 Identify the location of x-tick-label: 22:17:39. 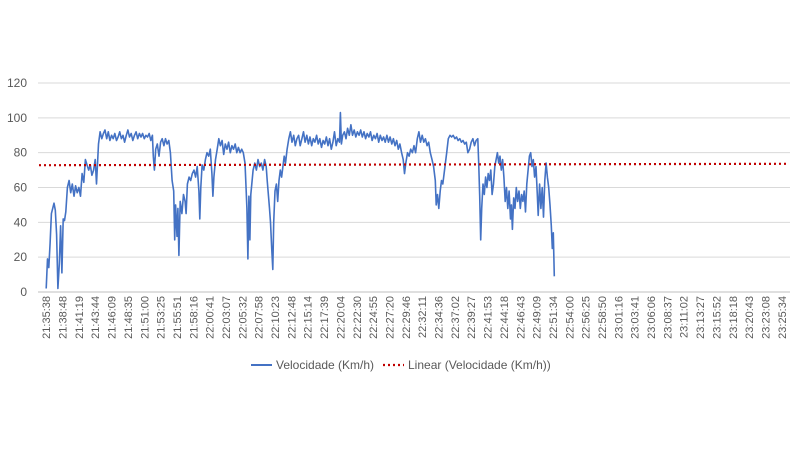
(325, 317).